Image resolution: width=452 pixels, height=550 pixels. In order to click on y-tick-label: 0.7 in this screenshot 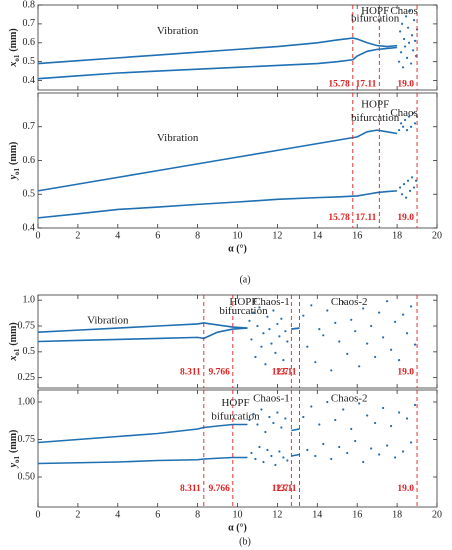, I will do `click(29, 126)`.